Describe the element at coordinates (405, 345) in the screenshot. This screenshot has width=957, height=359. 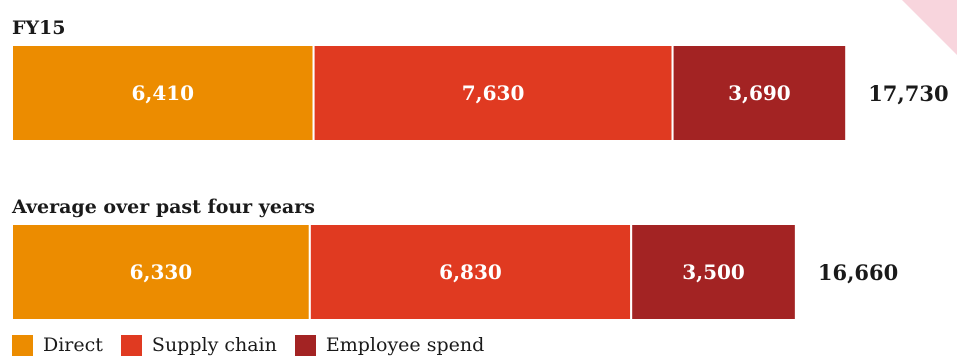
I see `legend-label-employee-spend: Employee spend` at that location.